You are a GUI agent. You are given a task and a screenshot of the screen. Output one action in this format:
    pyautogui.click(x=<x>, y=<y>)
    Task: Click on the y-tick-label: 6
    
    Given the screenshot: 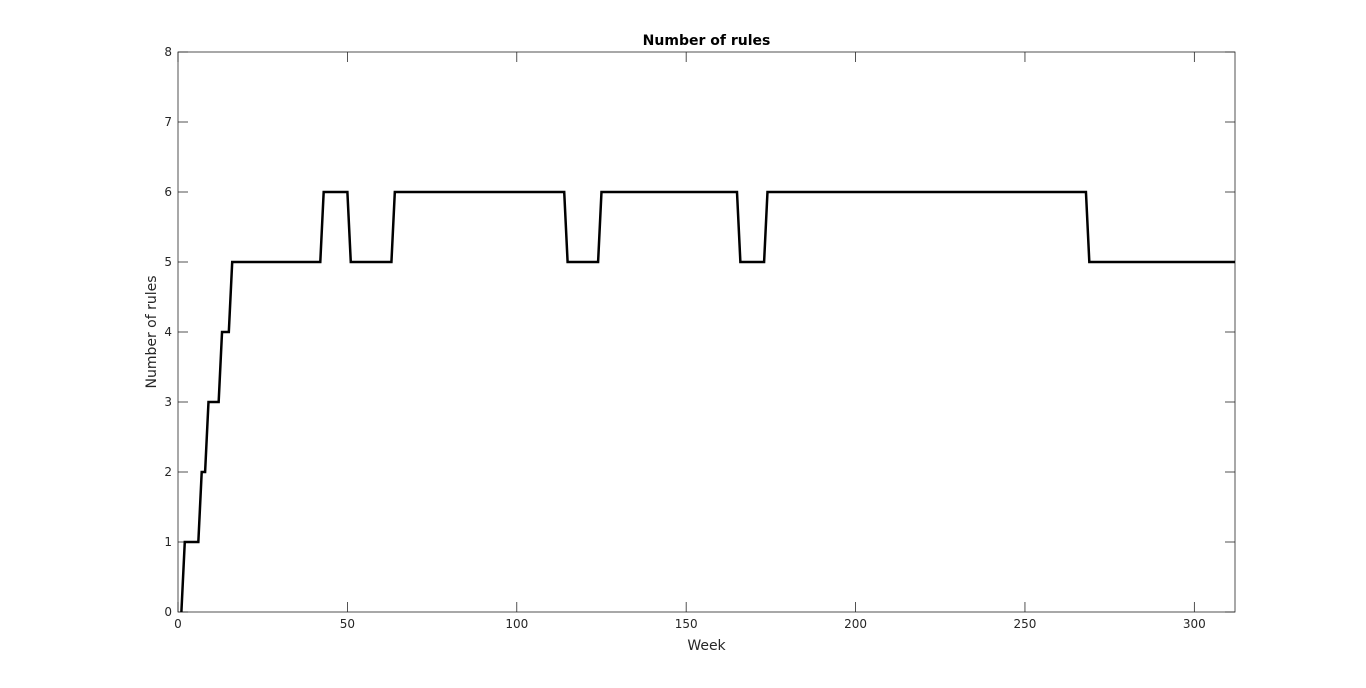 What is the action you would take?
    pyautogui.click(x=168, y=192)
    